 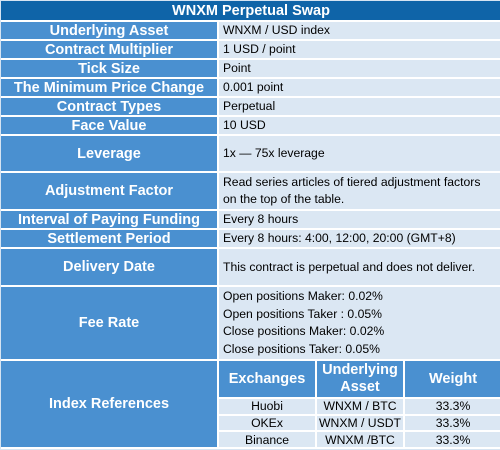 I want to click on index-exchange: Huobi, so click(x=268, y=407).